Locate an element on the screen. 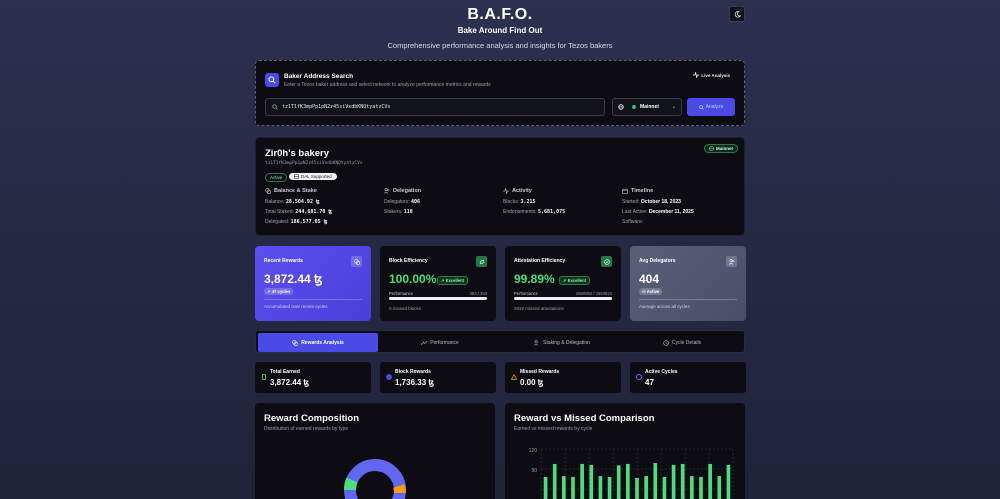 The height and width of the screenshot is (499, 1000). timeline-heading: Timeline is located at coordinates (677, 191).